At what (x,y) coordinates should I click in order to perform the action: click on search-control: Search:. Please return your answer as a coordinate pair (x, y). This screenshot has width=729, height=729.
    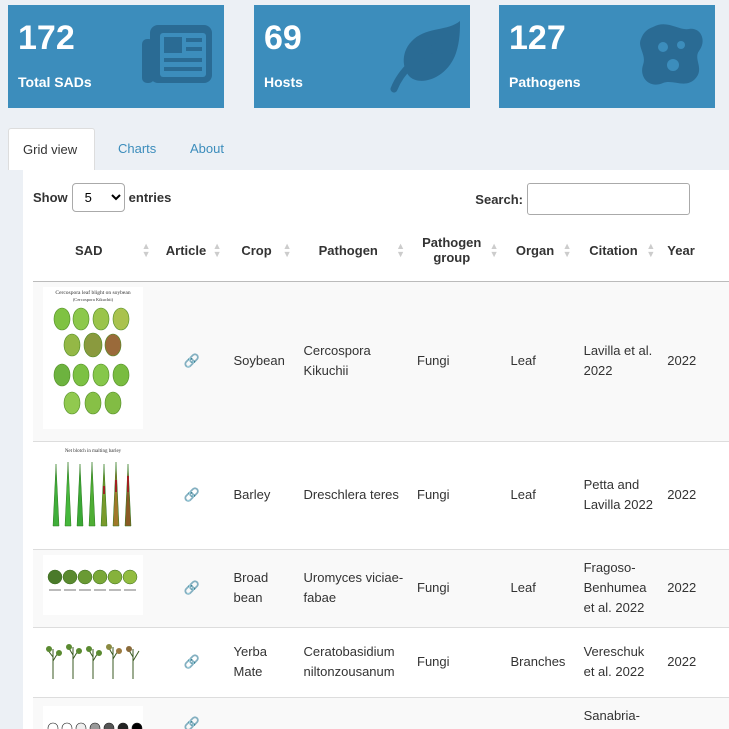
    Looking at the image, I should click on (582, 199).